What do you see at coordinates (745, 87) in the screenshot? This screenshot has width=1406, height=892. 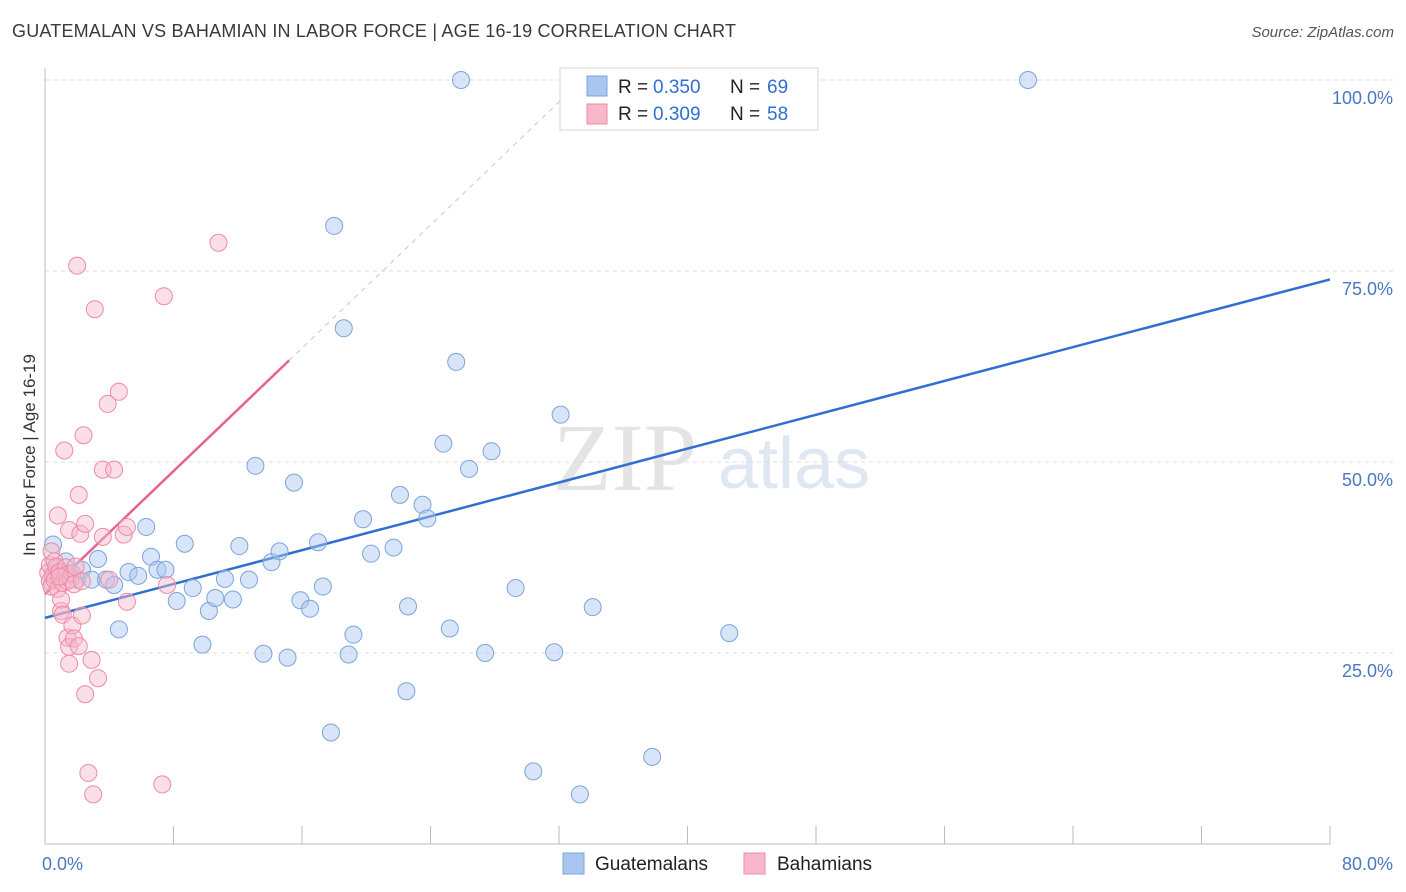 I see `legend-n-label-1: N =` at bounding box center [745, 87].